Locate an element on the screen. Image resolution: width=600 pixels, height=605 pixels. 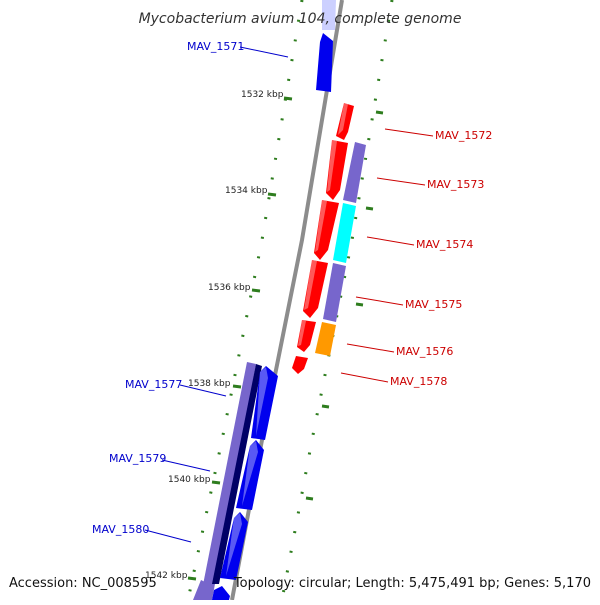
gene-mav-1572-red is located at coordinates (345, 121).